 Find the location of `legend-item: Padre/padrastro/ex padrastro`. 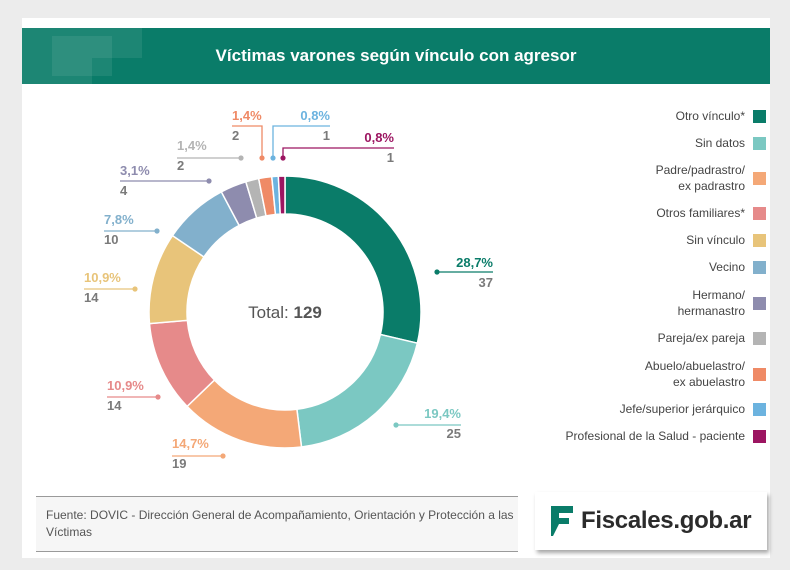

legend-item: Padre/padrastro/ex padrastro is located at coordinates (711, 178).